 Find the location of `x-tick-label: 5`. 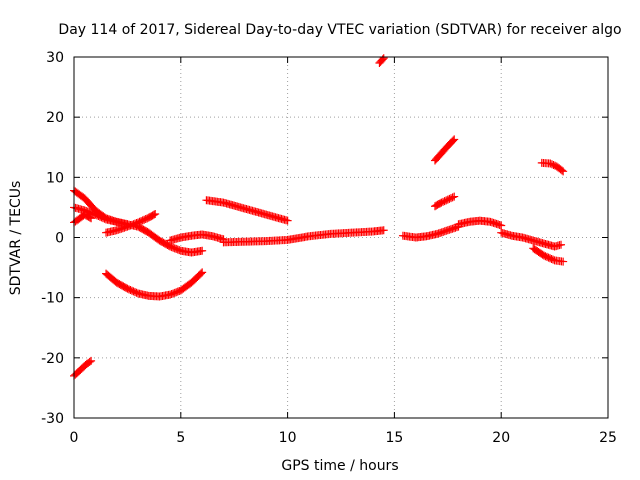

x-tick-label: 5 is located at coordinates (180, 438).